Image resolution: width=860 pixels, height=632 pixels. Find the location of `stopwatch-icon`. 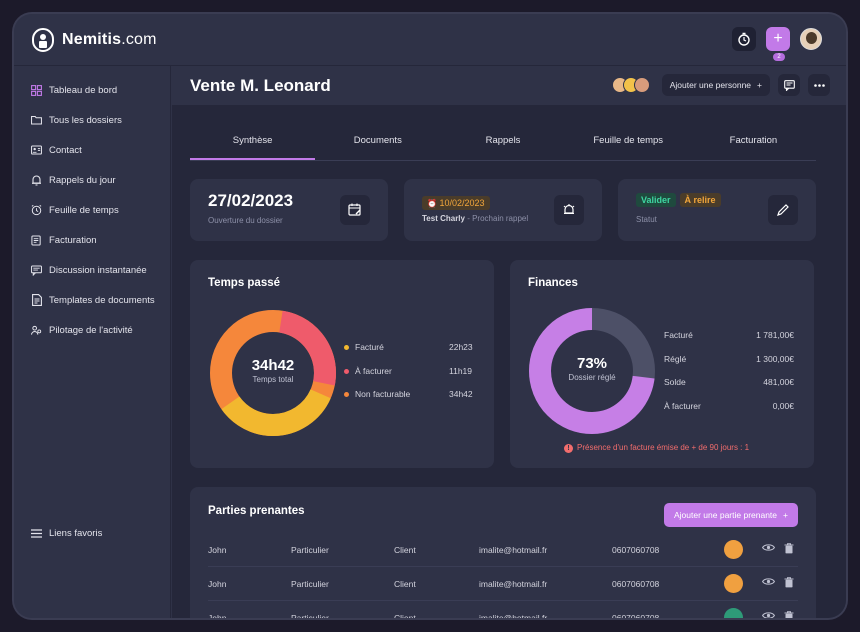

stopwatch-icon is located at coordinates (744, 39).